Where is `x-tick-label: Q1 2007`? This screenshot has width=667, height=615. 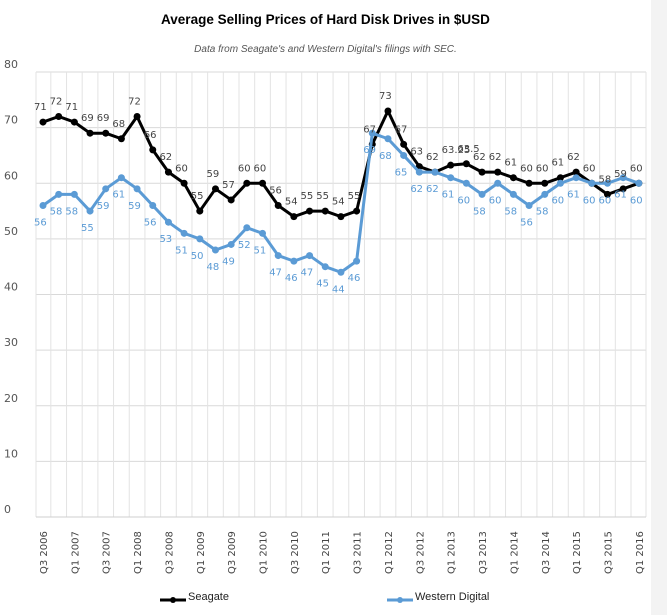 x-tick-label: Q1 2007 is located at coordinates (75, 552).